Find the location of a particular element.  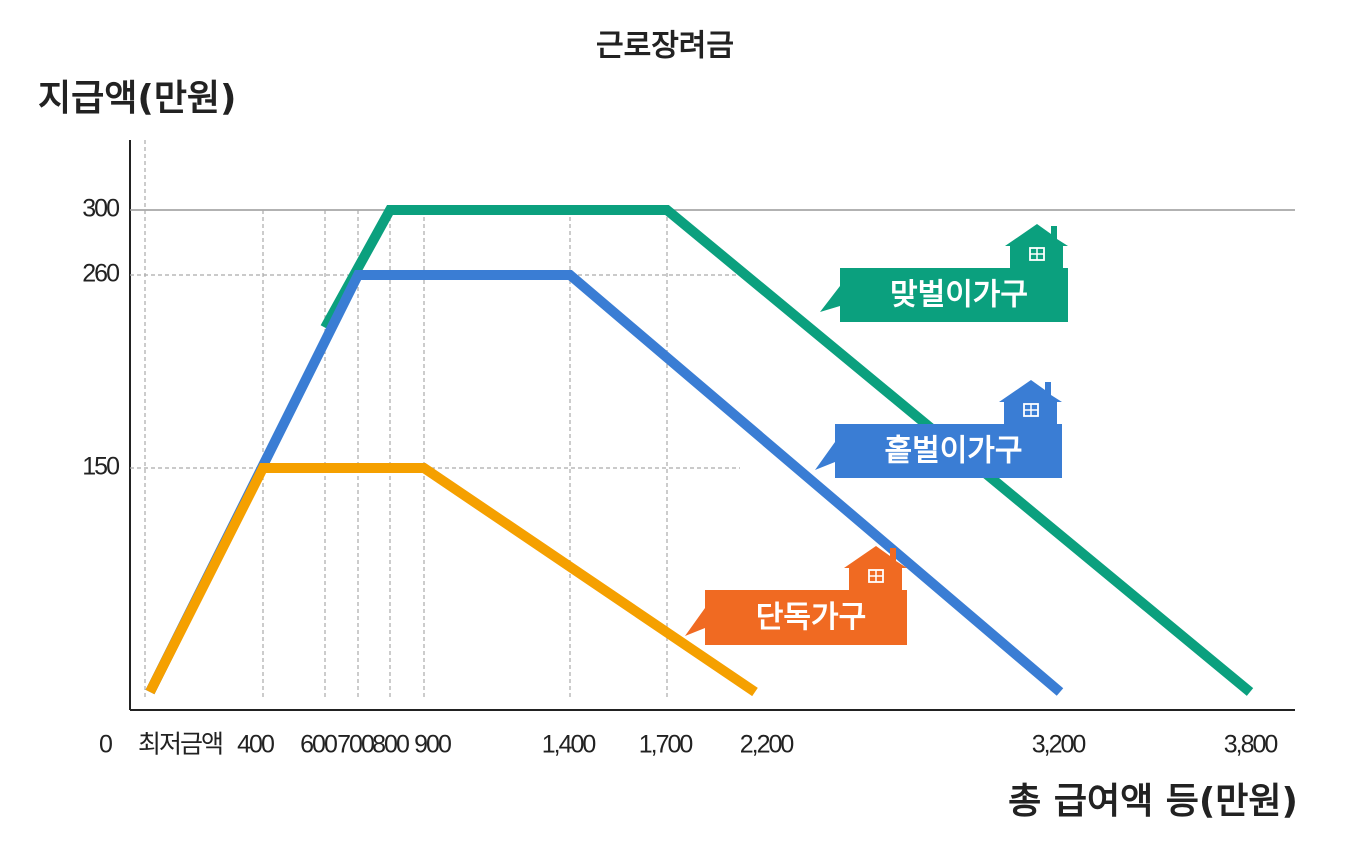

y-tick-label: 150 is located at coordinates (100, 467).